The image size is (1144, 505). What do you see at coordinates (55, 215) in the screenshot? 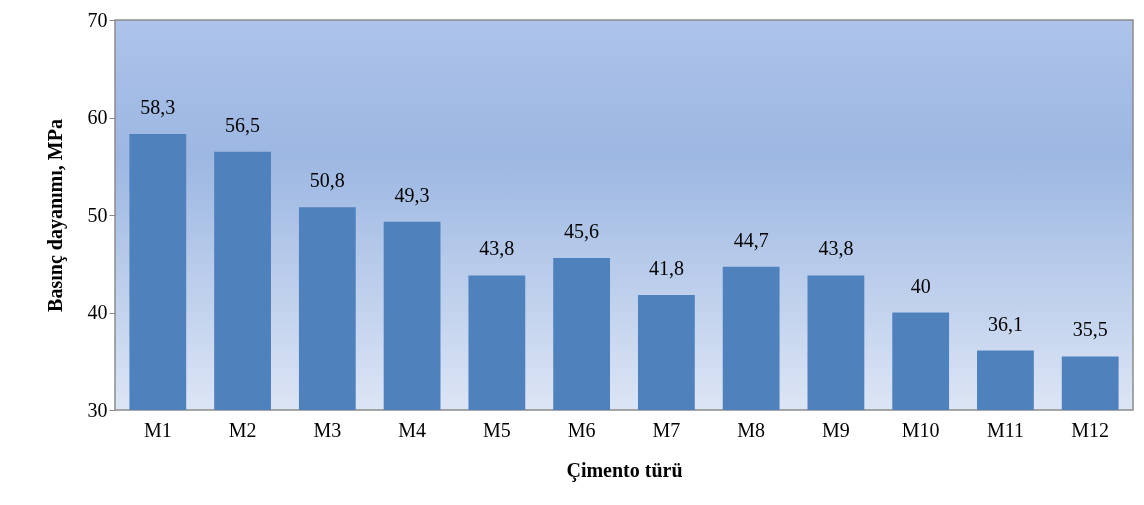
I see `y-axis-title: Basınç dayanımı, MPa` at bounding box center [55, 215].